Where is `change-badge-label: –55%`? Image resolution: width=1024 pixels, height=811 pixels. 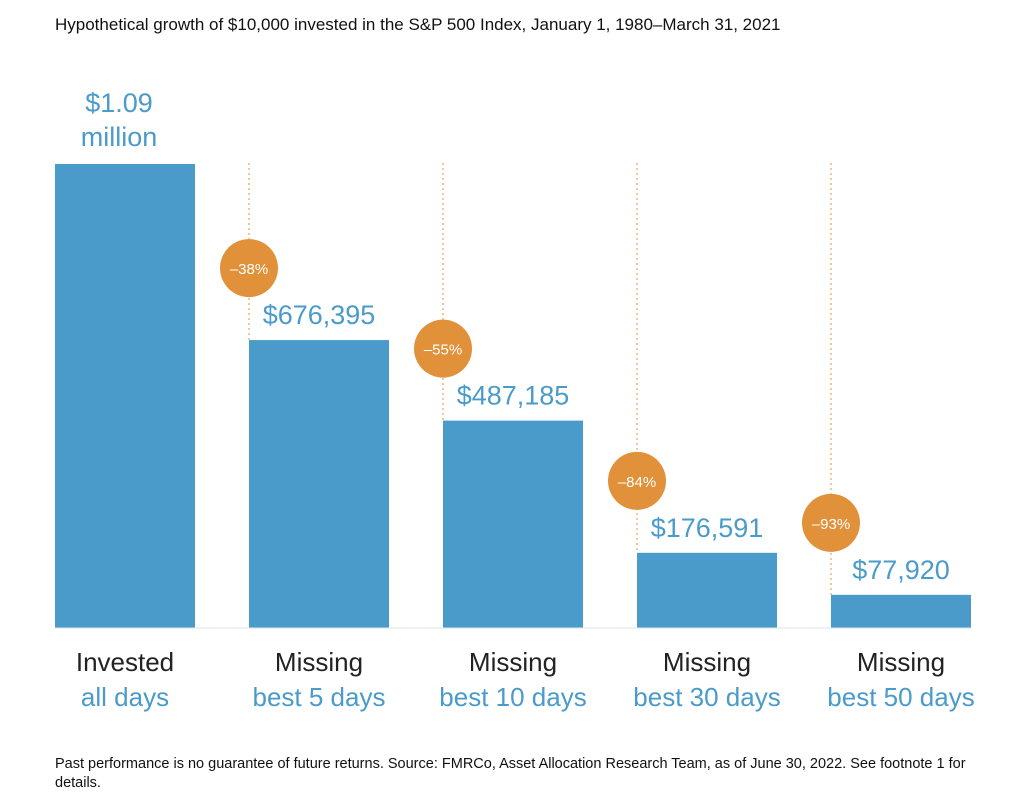 change-badge-label: –55% is located at coordinates (443, 350).